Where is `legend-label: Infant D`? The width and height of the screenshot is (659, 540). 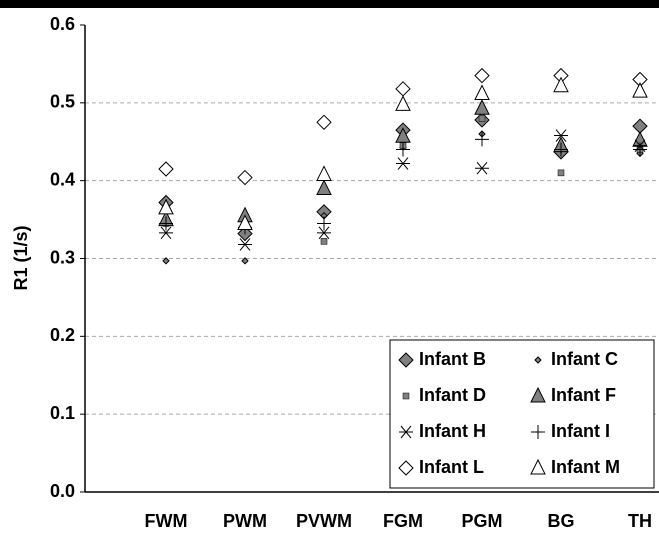 legend-label: Infant D is located at coordinates (452, 395).